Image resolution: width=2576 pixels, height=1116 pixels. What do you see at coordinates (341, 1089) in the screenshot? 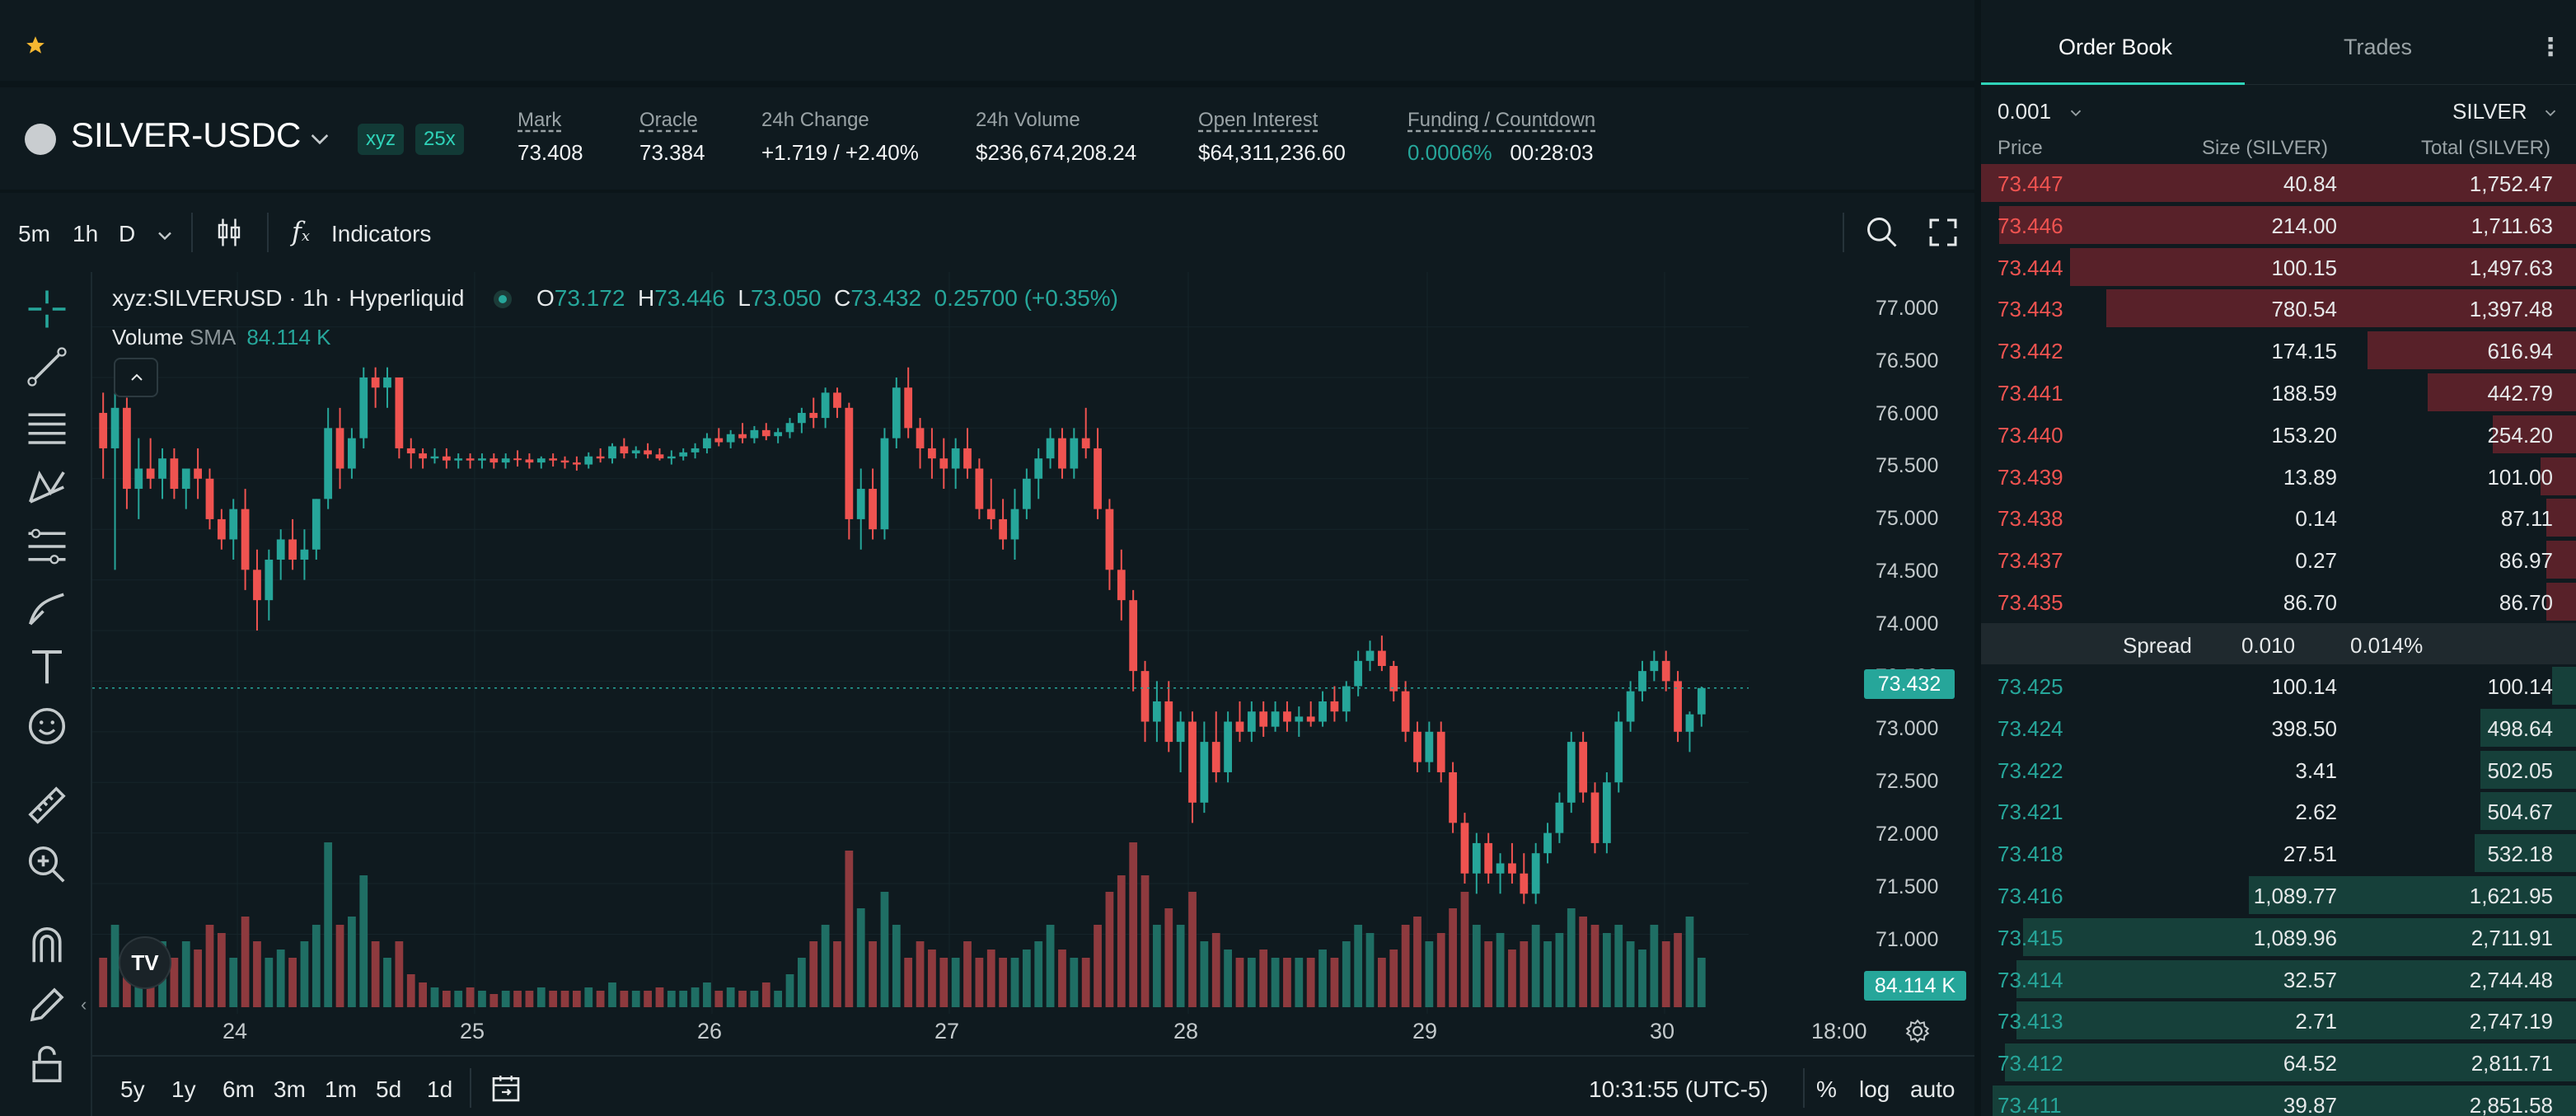
I see `range-1m: 1m` at bounding box center [341, 1089].